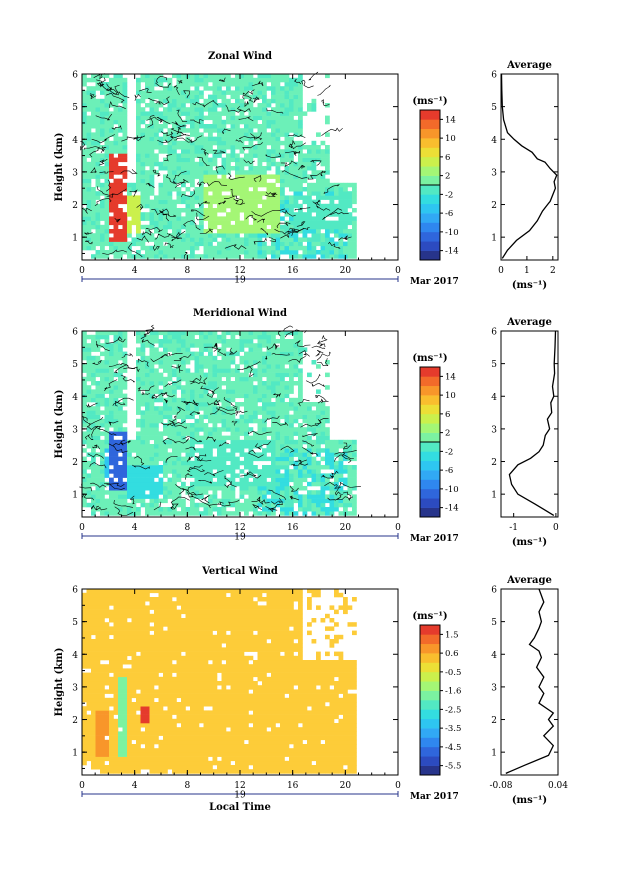  Describe the element at coordinates (450, 120) in the screenshot. I see `colorbar-tick-label: 14` at that location.